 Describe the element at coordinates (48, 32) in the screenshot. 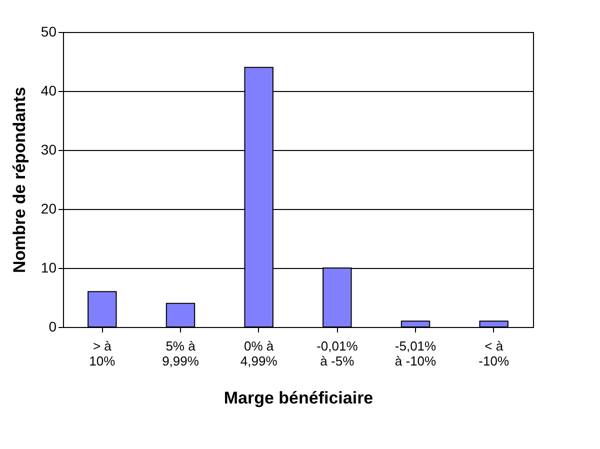

I see `y-tick-label: 50` at that location.